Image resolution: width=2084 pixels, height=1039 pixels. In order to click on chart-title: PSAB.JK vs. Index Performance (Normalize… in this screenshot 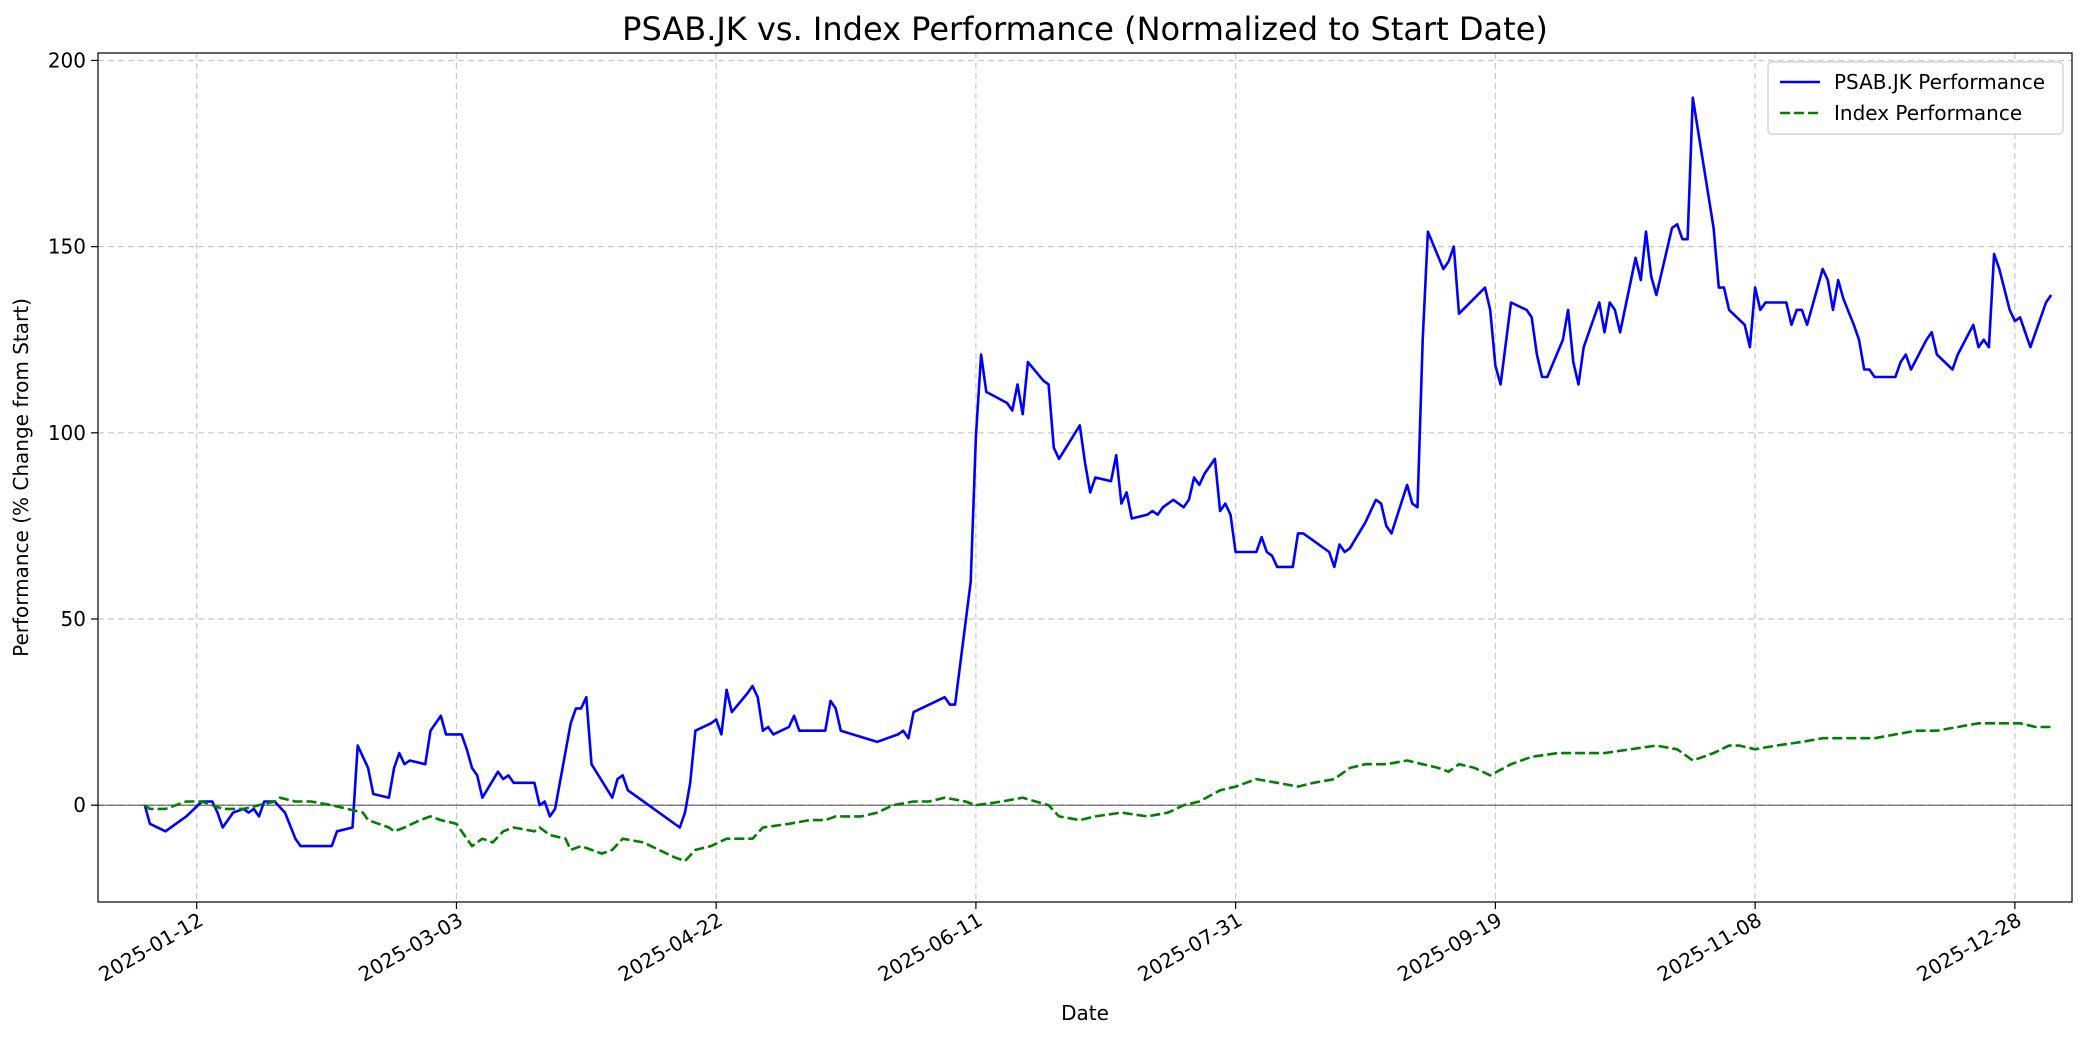, I will do `click(1085, 29)`.